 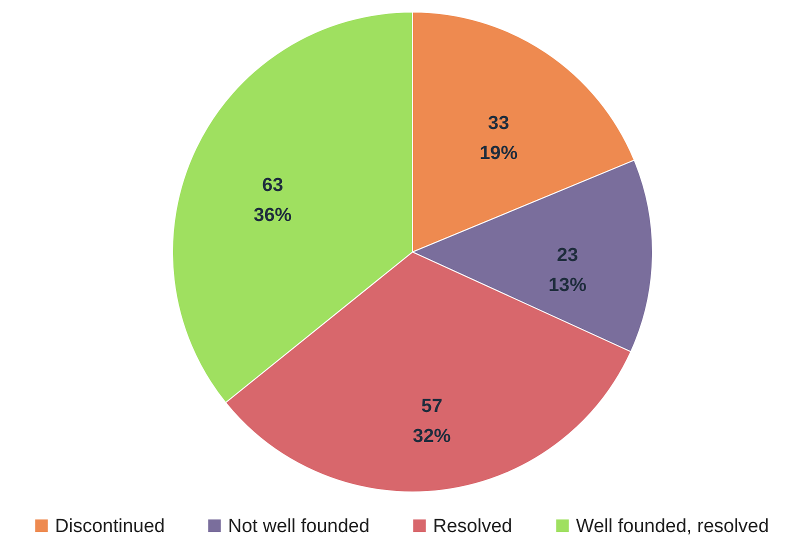 I want to click on data-label: 63 36%, so click(x=273, y=200).